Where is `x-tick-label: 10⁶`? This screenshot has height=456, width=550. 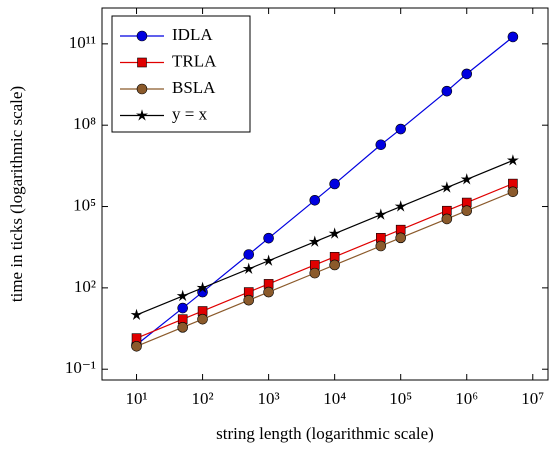 x-tick-label: 10⁶ is located at coordinates (466, 398).